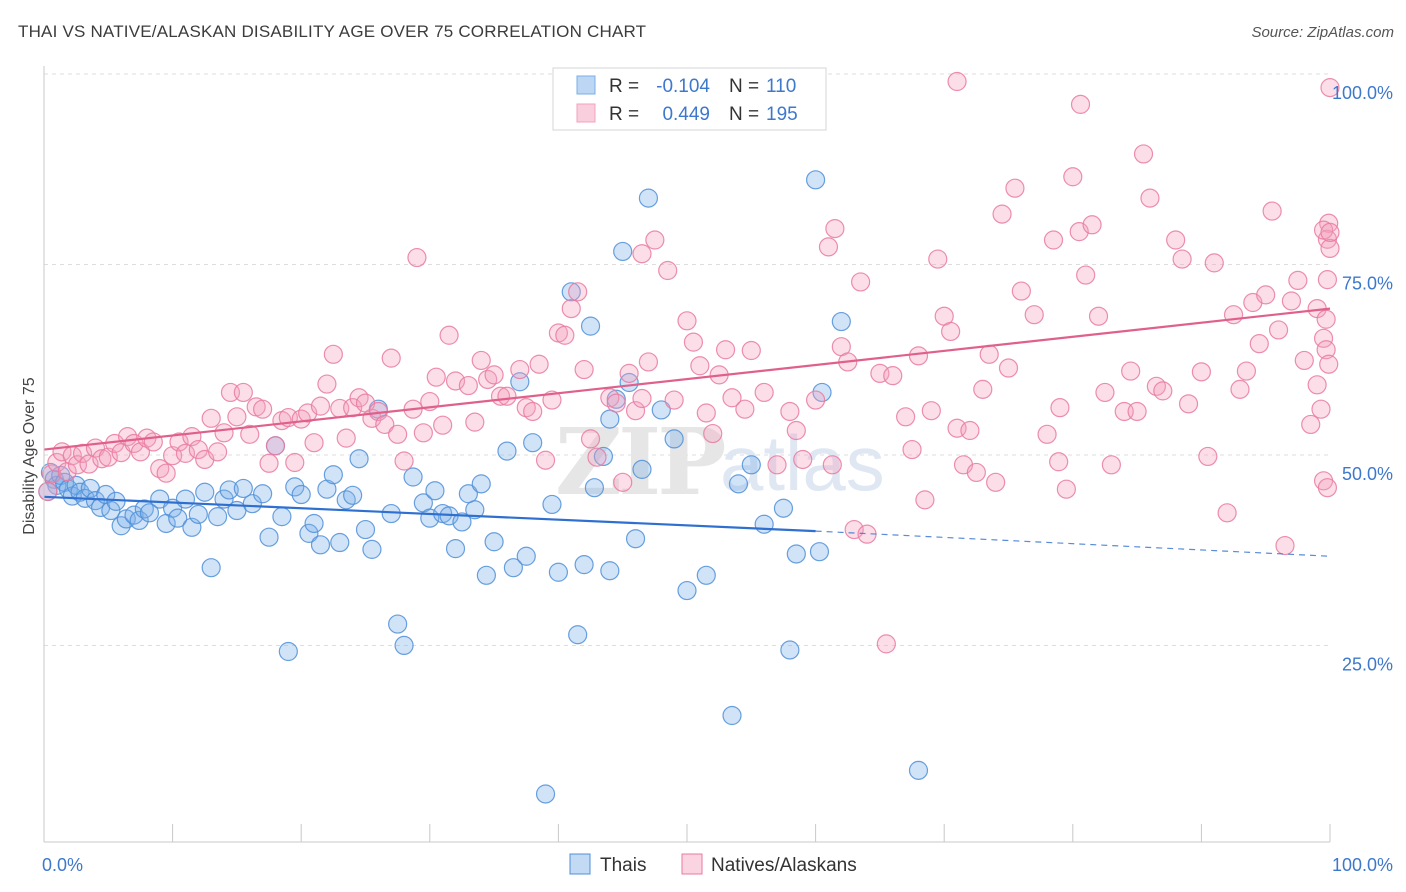 The height and width of the screenshot is (892, 1406). What do you see at coordinates (586, 85) in the screenshot?
I see `stats-swatch` at bounding box center [586, 85].